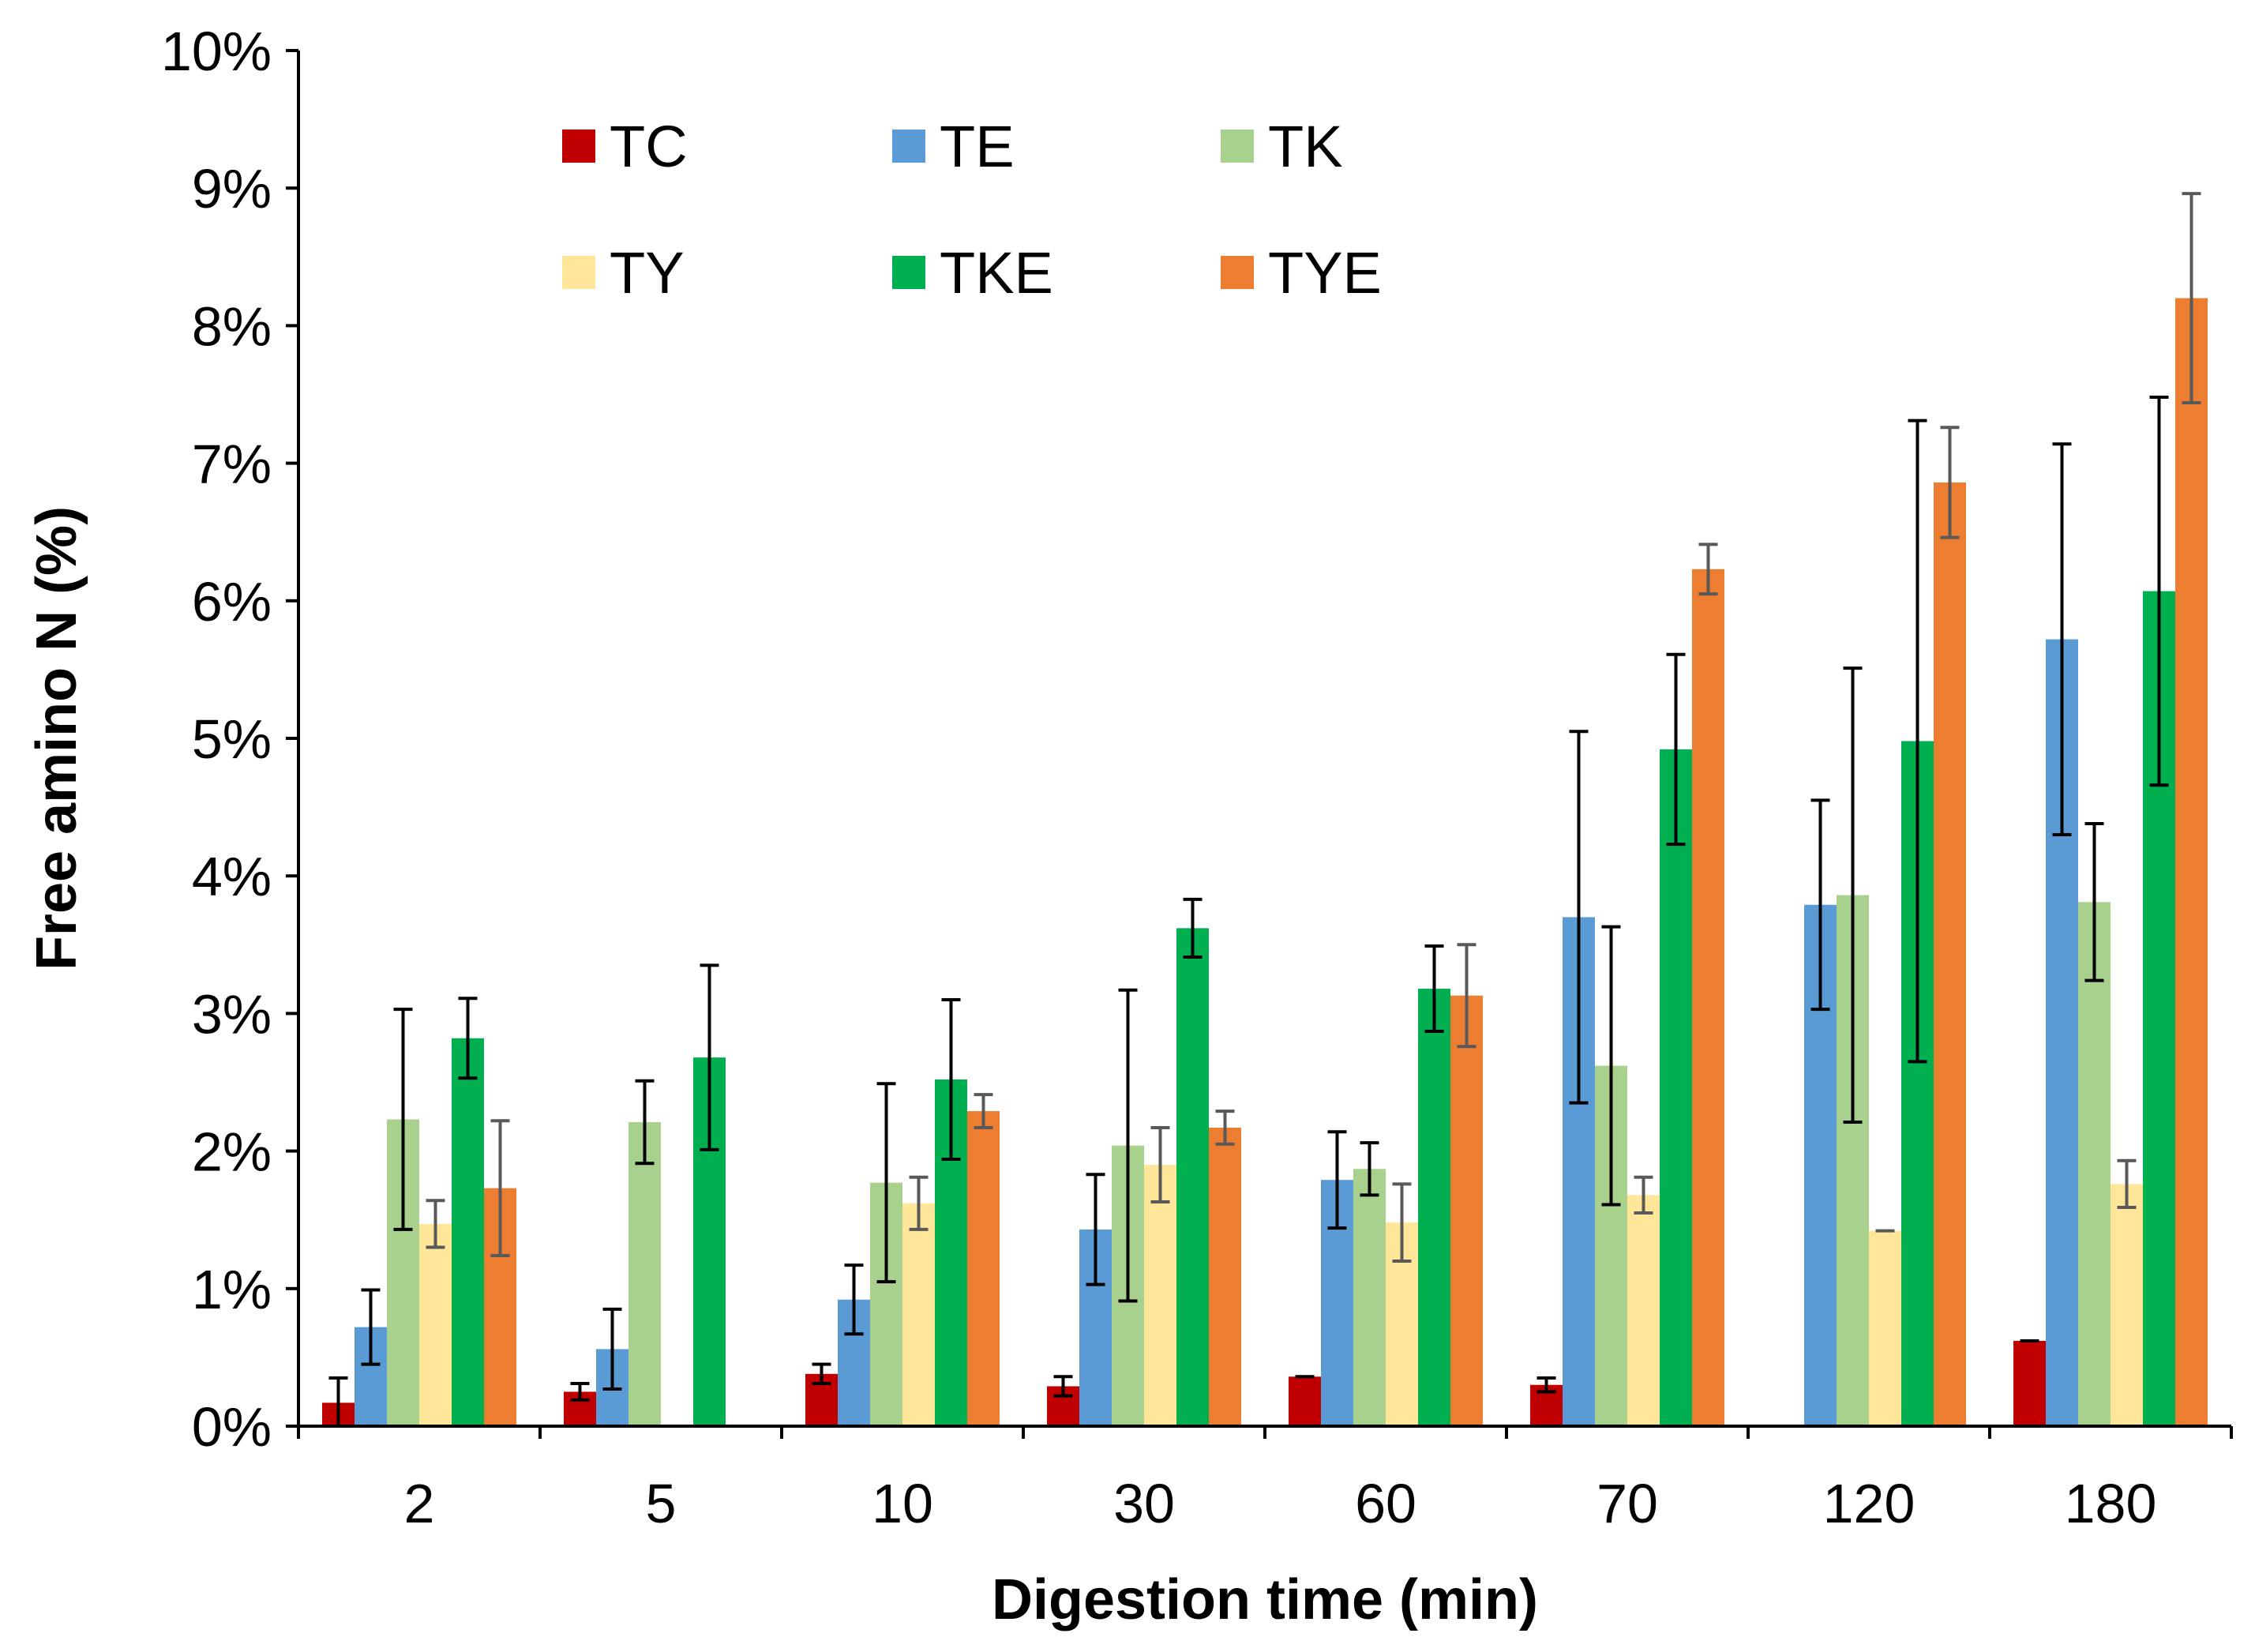  I want to click on y-tick-label: 3%, so click(232, 1014).